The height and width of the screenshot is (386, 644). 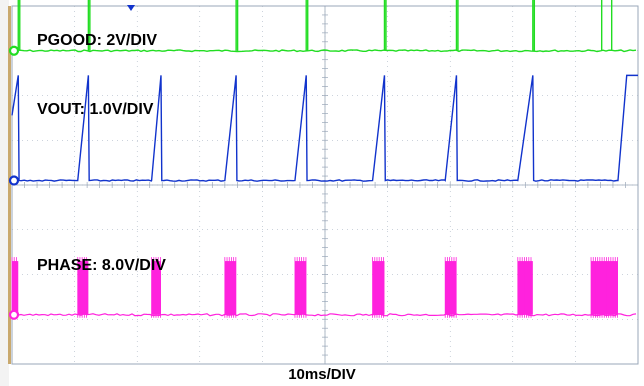 I want to click on phase-channel-marker, so click(x=14, y=314).